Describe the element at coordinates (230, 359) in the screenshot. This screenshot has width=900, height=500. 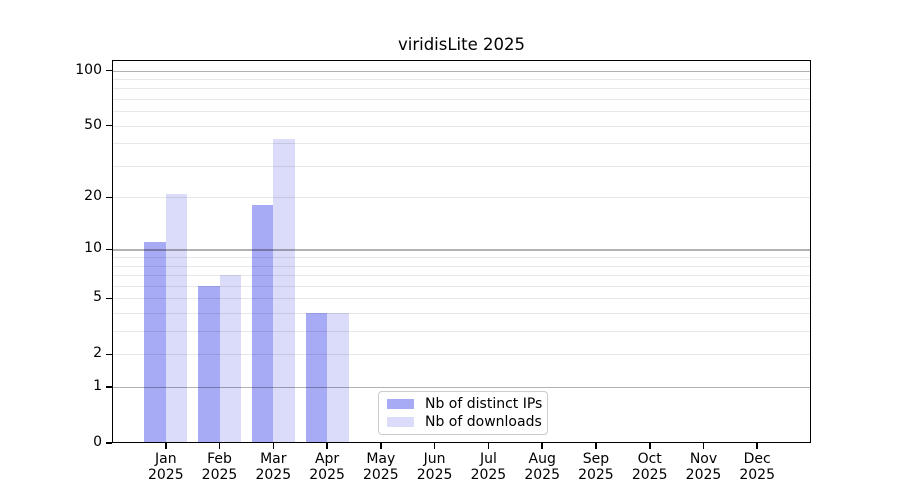
I see `bar-feb-downloads` at that location.